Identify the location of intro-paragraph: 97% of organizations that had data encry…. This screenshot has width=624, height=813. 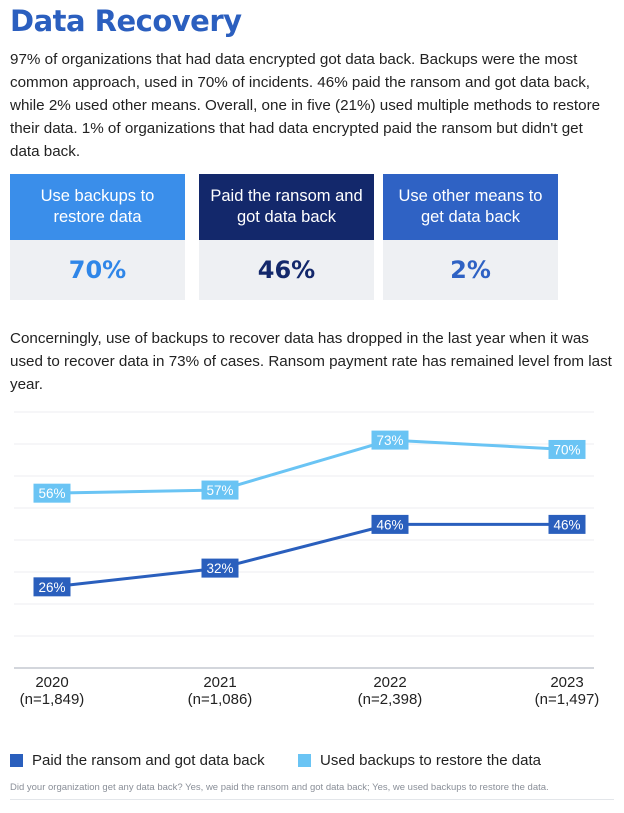
(305, 105).